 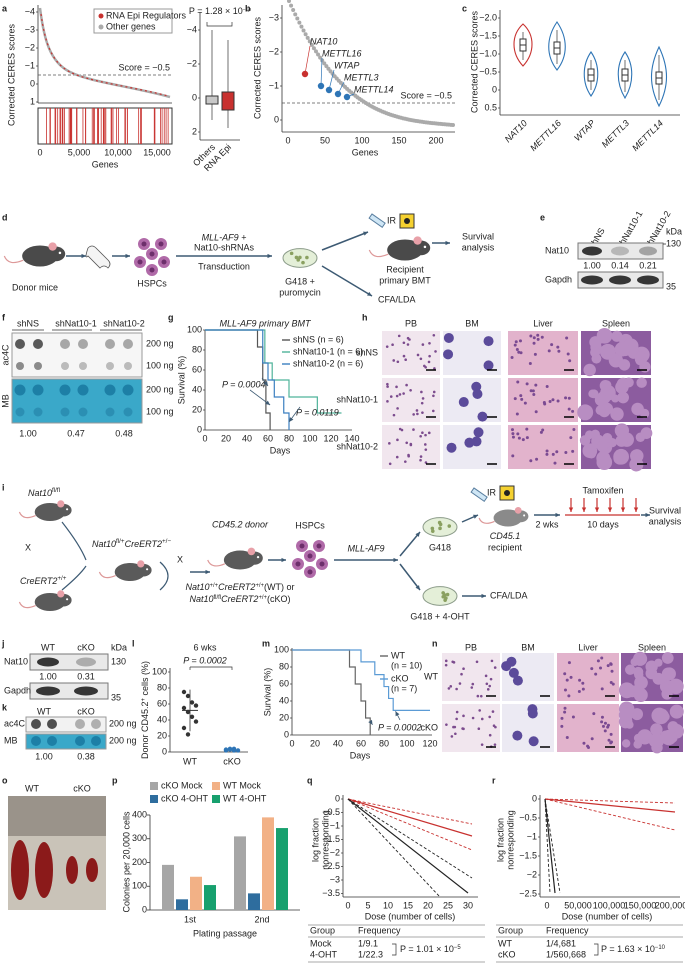 I want to click on arrow, so click(x=345, y=241).